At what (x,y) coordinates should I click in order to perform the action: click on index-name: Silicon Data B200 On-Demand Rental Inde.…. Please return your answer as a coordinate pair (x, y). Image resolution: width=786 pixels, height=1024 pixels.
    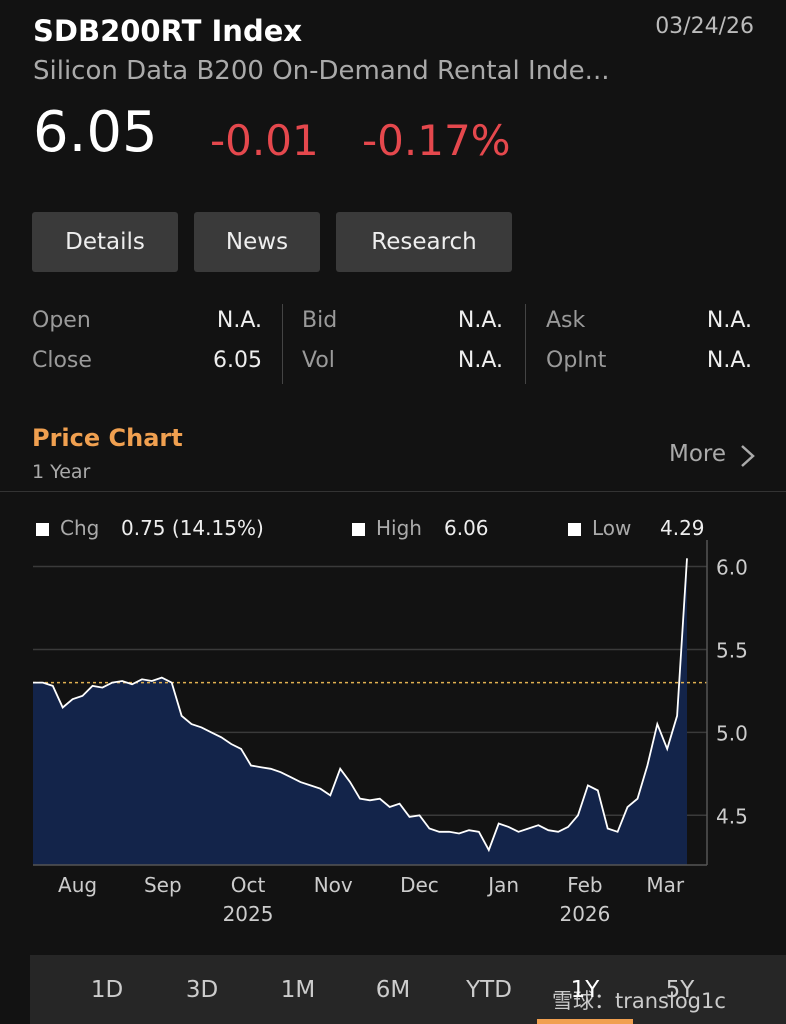
    Looking at the image, I should click on (321, 71).